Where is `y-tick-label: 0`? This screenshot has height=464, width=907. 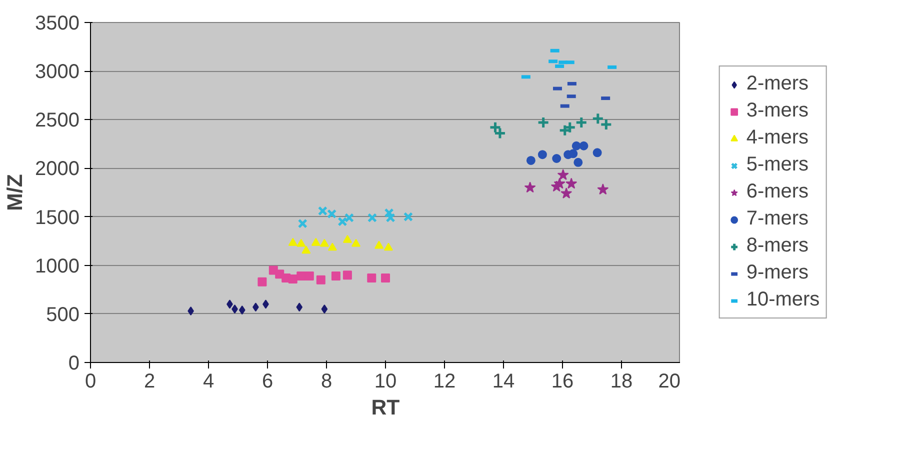
y-tick-label: 0 is located at coordinates (74, 363).